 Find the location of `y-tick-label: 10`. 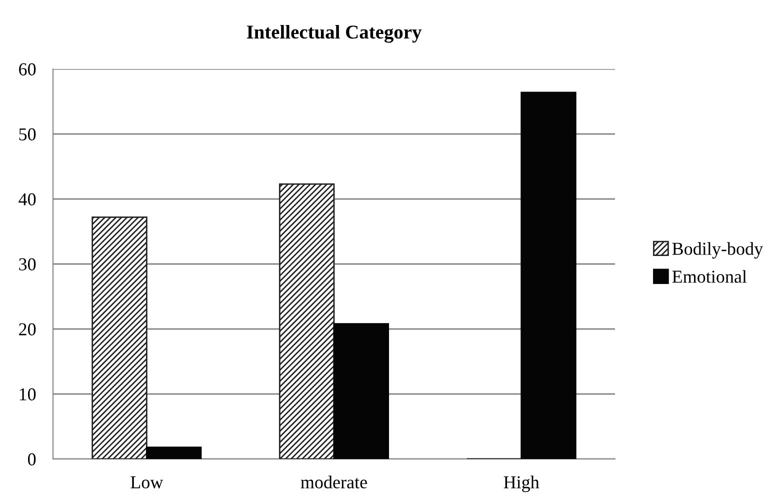

y-tick-label: 10 is located at coordinates (28, 394).